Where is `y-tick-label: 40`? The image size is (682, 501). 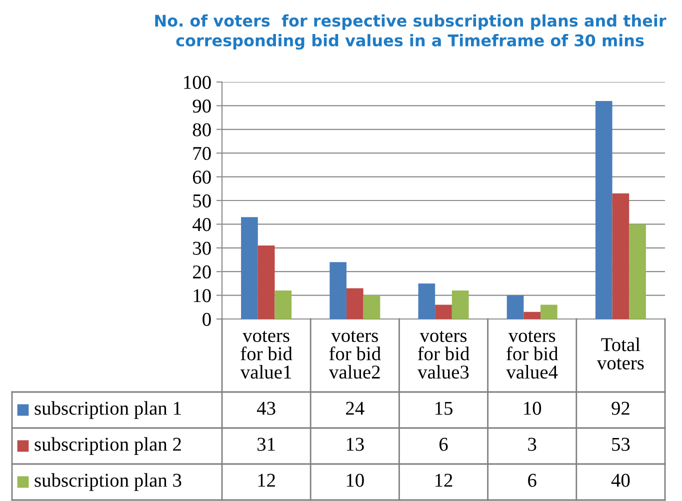 y-tick-label: 40 is located at coordinates (201, 225).